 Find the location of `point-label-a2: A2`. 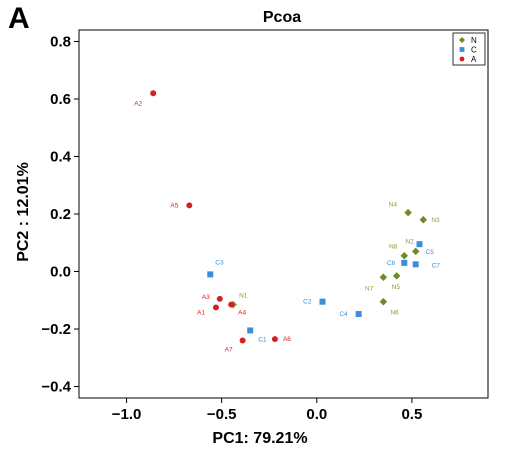

point-label-a2: A2 is located at coordinates (138, 103).